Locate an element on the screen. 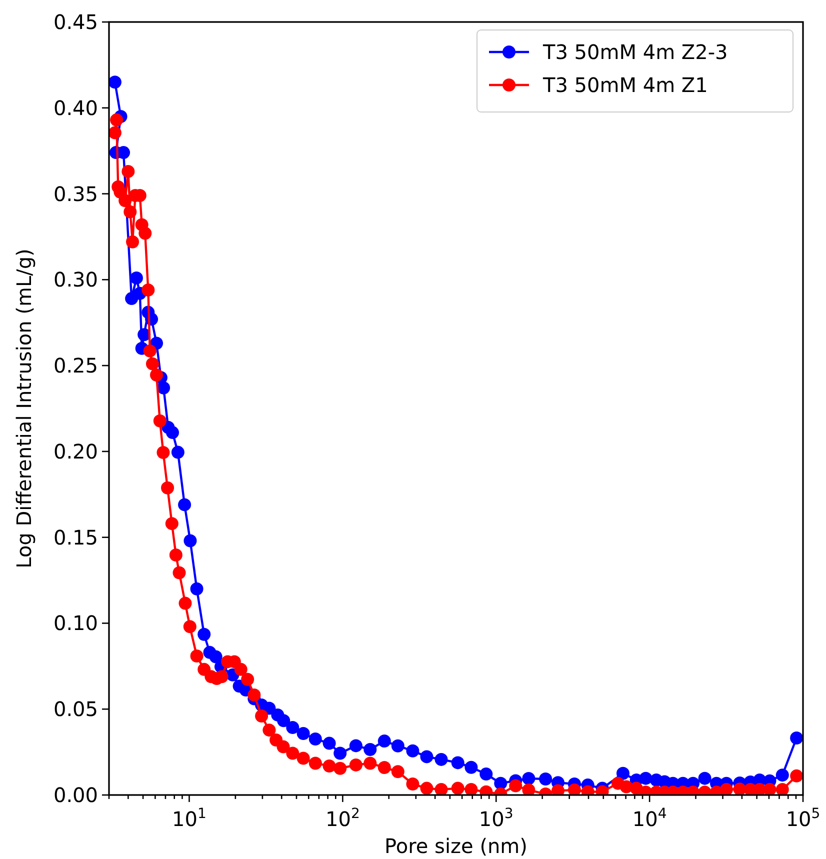  y-tick-label: 0.10 is located at coordinates (75, 623).